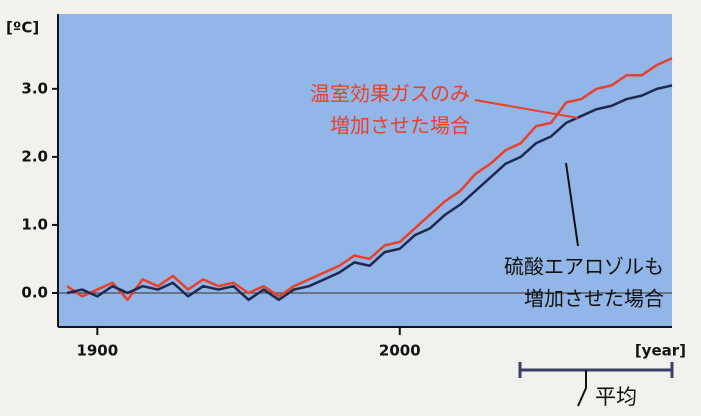 The height and width of the screenshot is (416, 701). Describe the element at coordinates (390, 94) in the screenshot. I see `annotation: 温室効果ガスのみ` at that location.